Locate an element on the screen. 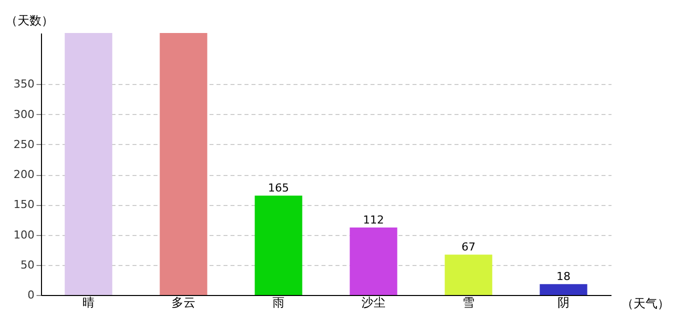  y-axis-title: （天数） is located at coordinates (30, 21).